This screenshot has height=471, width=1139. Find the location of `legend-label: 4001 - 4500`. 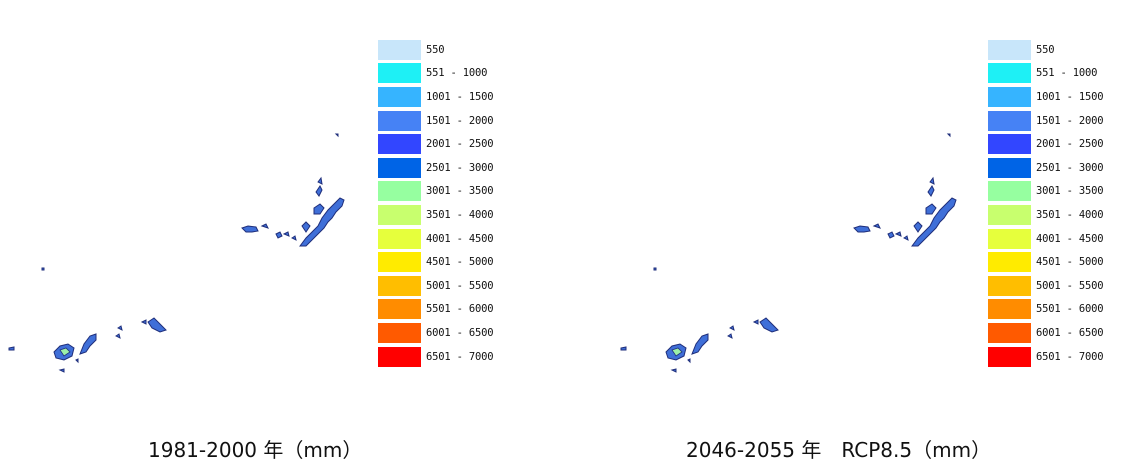

legend-label: 4001 - 4500 is located at coordinates (1070, 238).